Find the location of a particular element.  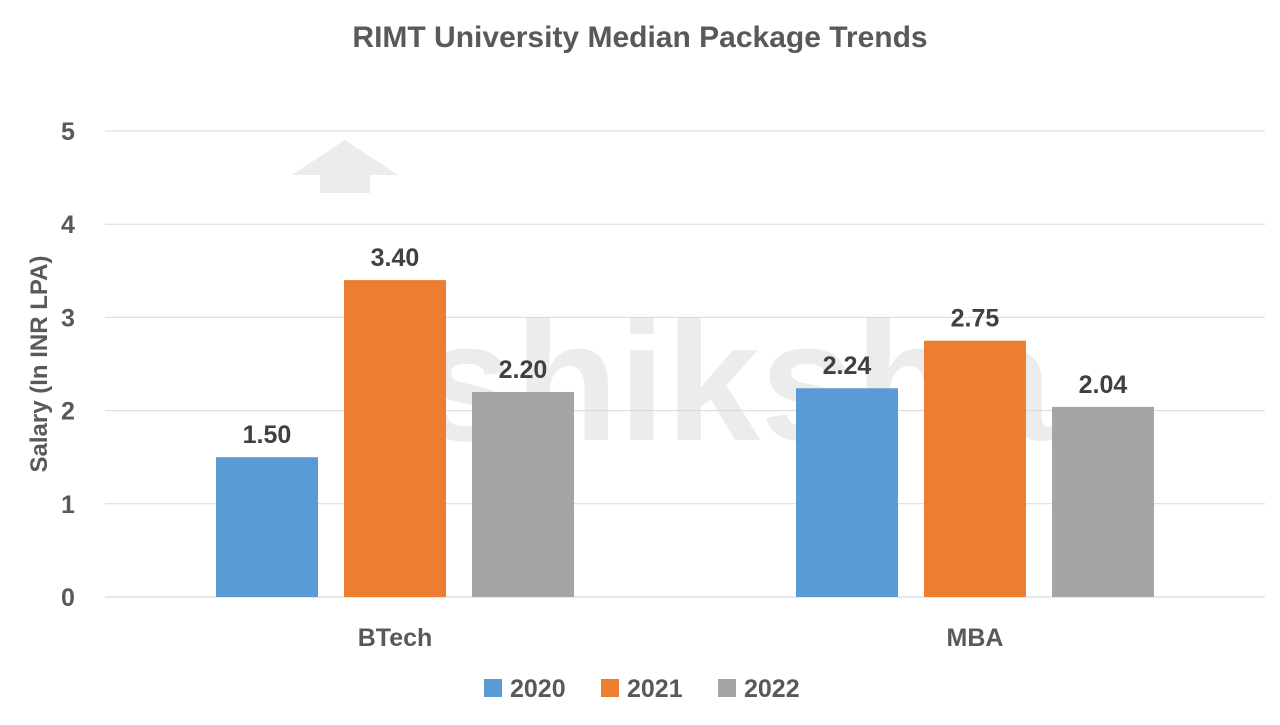

y-tick-labels: 0 1 2 3 4 5 is located at coordinates (68, 365).